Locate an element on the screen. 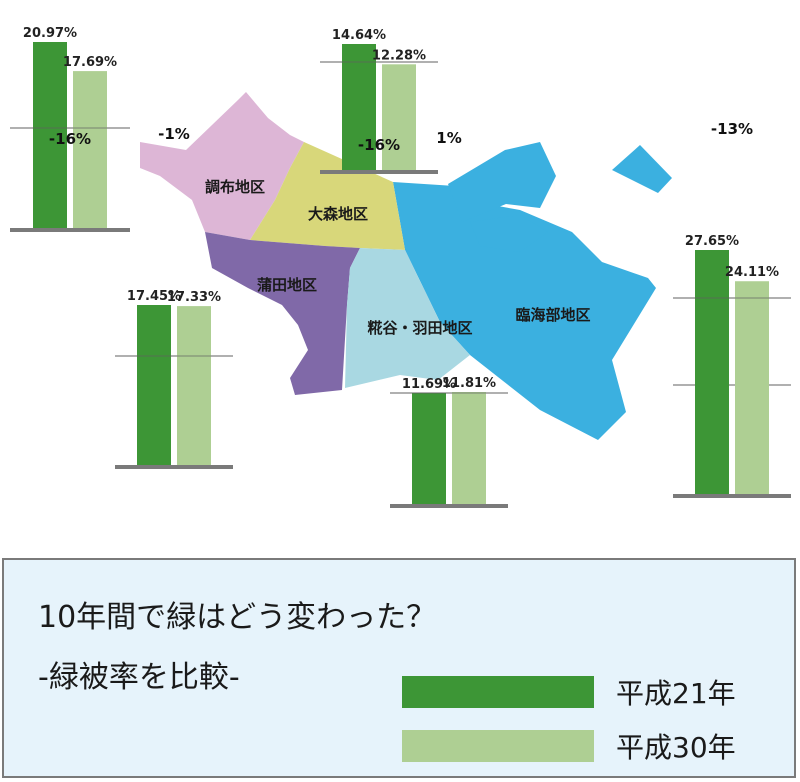 This screenshot has width=800, height=782. value-label-h30: 17.69% is located at coordinates (90, 62).